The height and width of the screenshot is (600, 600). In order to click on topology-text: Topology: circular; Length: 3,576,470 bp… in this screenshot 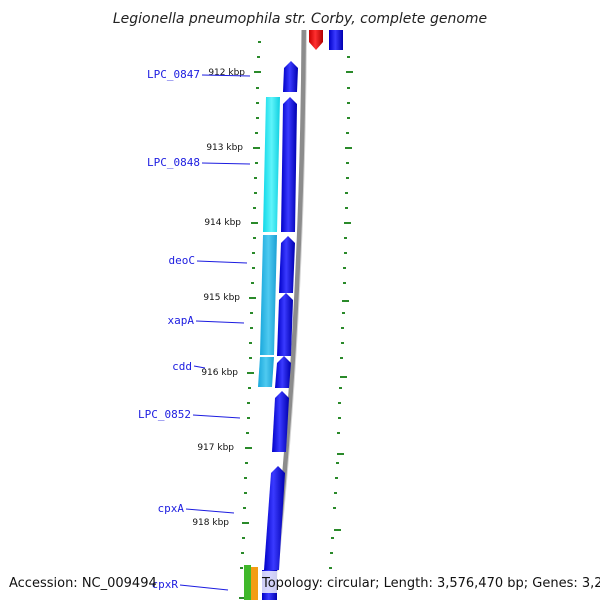, I will do `click(430, 583)`.